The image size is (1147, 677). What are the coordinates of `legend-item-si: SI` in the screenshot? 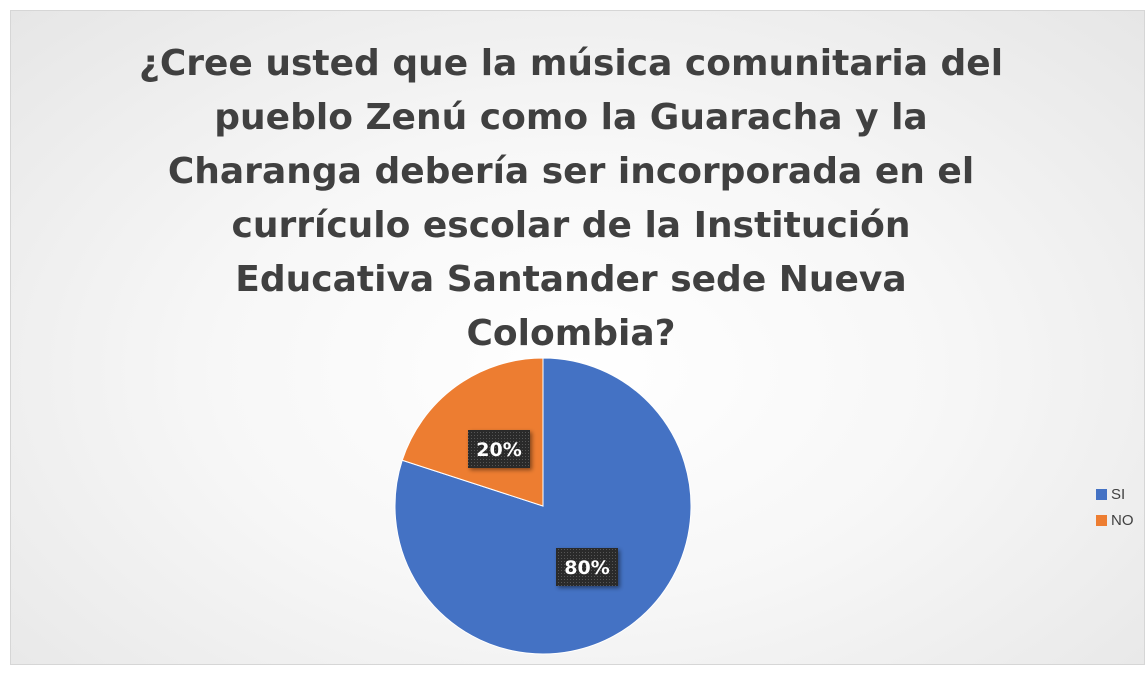 It's located at (1115, 494).